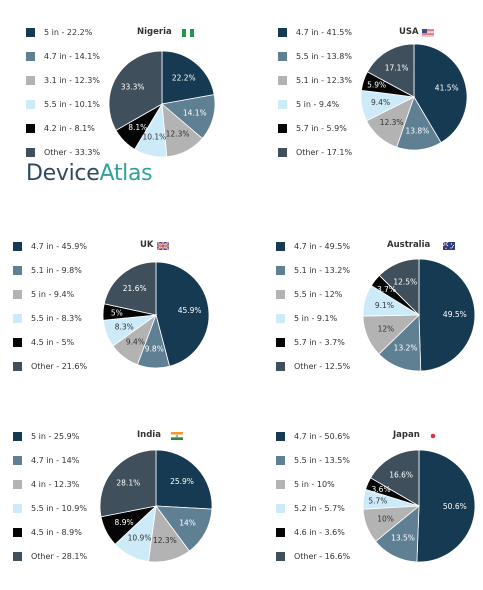 The height and width of the screenshot is (590, 483). Describe the element at coordinates (322, 460) in the screenshot. I see `legend-label: 5.5 in - 13.5%` at that location.